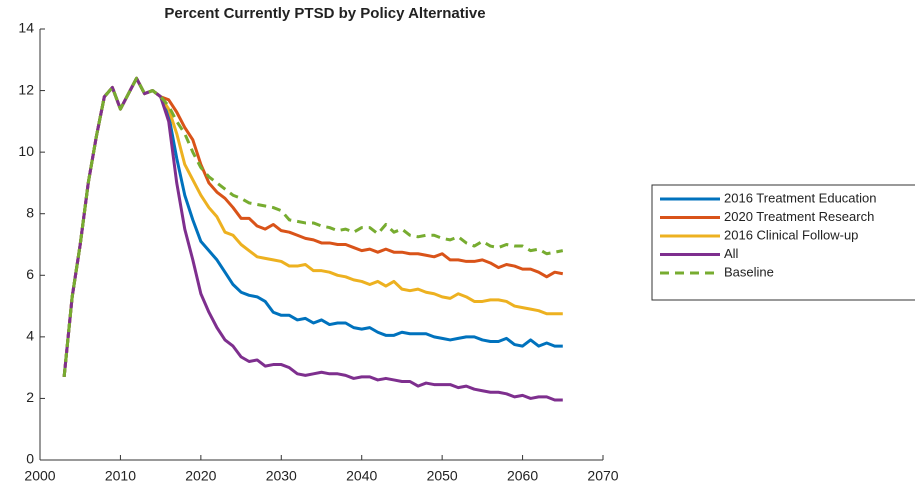 This screenshot has height=490, width=915. Describe the element at coordinates (30, 212) in the screenshot. I see `y-tick-label: 8` at that location.